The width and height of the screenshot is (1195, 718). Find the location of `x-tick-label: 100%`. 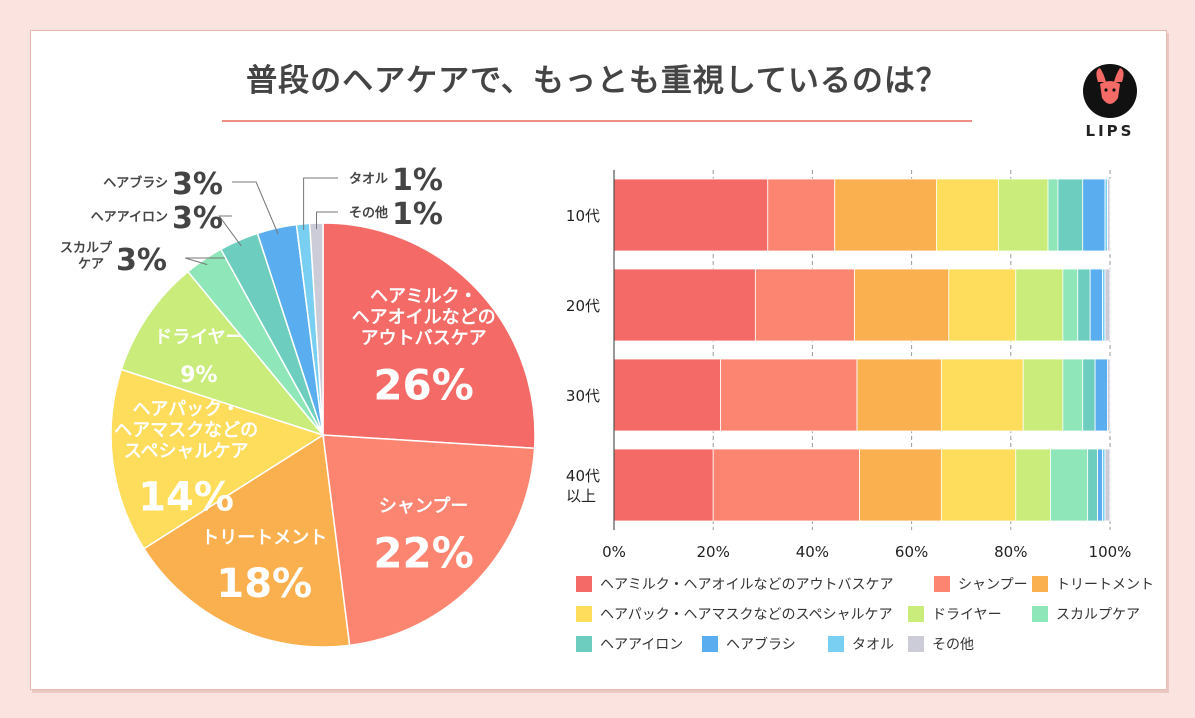

x-tick-label: 100% is located at coordinates (1110, 552).